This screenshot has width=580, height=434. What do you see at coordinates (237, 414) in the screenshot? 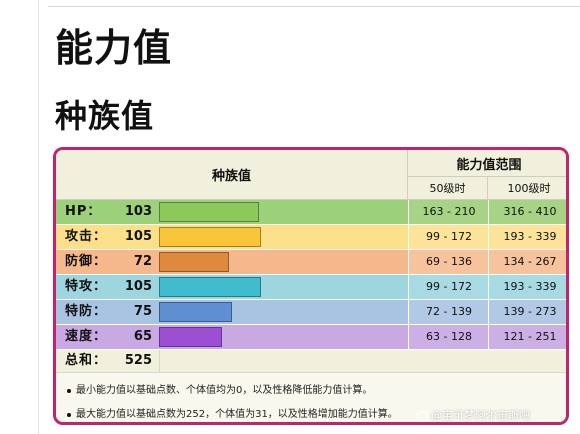
I see `note-text: 最大能力值以基础点数为252，个体值为31，以及性格增加能力值计算。` at bounding box center [237, 414].